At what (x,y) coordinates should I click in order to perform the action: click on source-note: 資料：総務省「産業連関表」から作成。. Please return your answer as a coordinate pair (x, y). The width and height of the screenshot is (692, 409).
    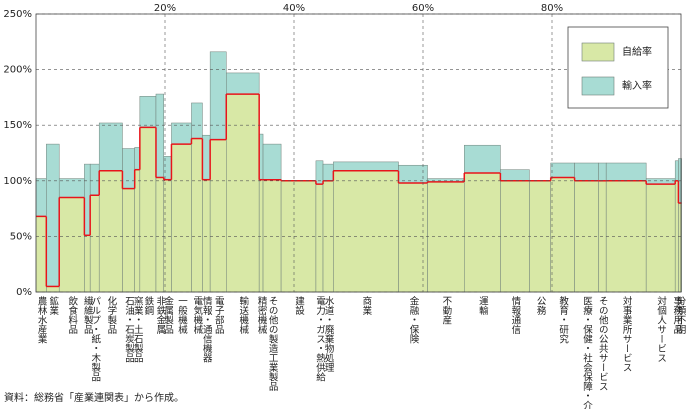
    Looking at the image, I should click on (94, 397).